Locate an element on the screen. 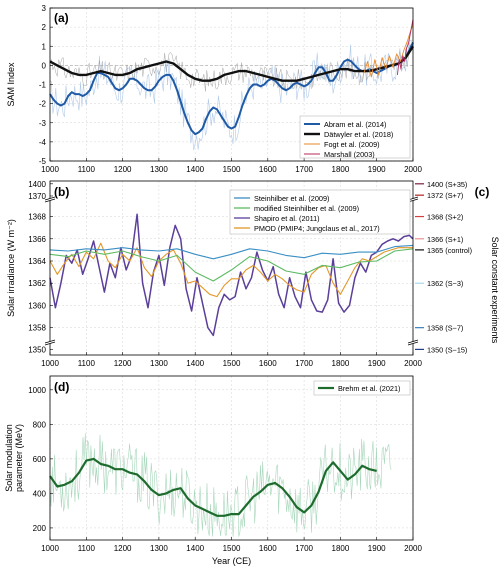  y-tick-label: 800 is located at coordinates (40, 424).